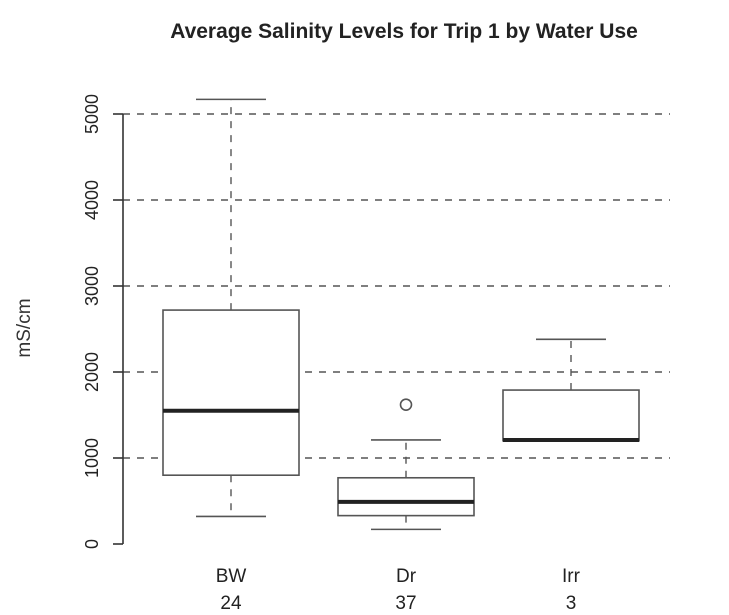 The width and height of the screenshot is (729, 615). What do you see at coordinates (406, 576) in the screenshot?
I see `x-tick-label-dr: Dr` at bounding box center [406, 576].